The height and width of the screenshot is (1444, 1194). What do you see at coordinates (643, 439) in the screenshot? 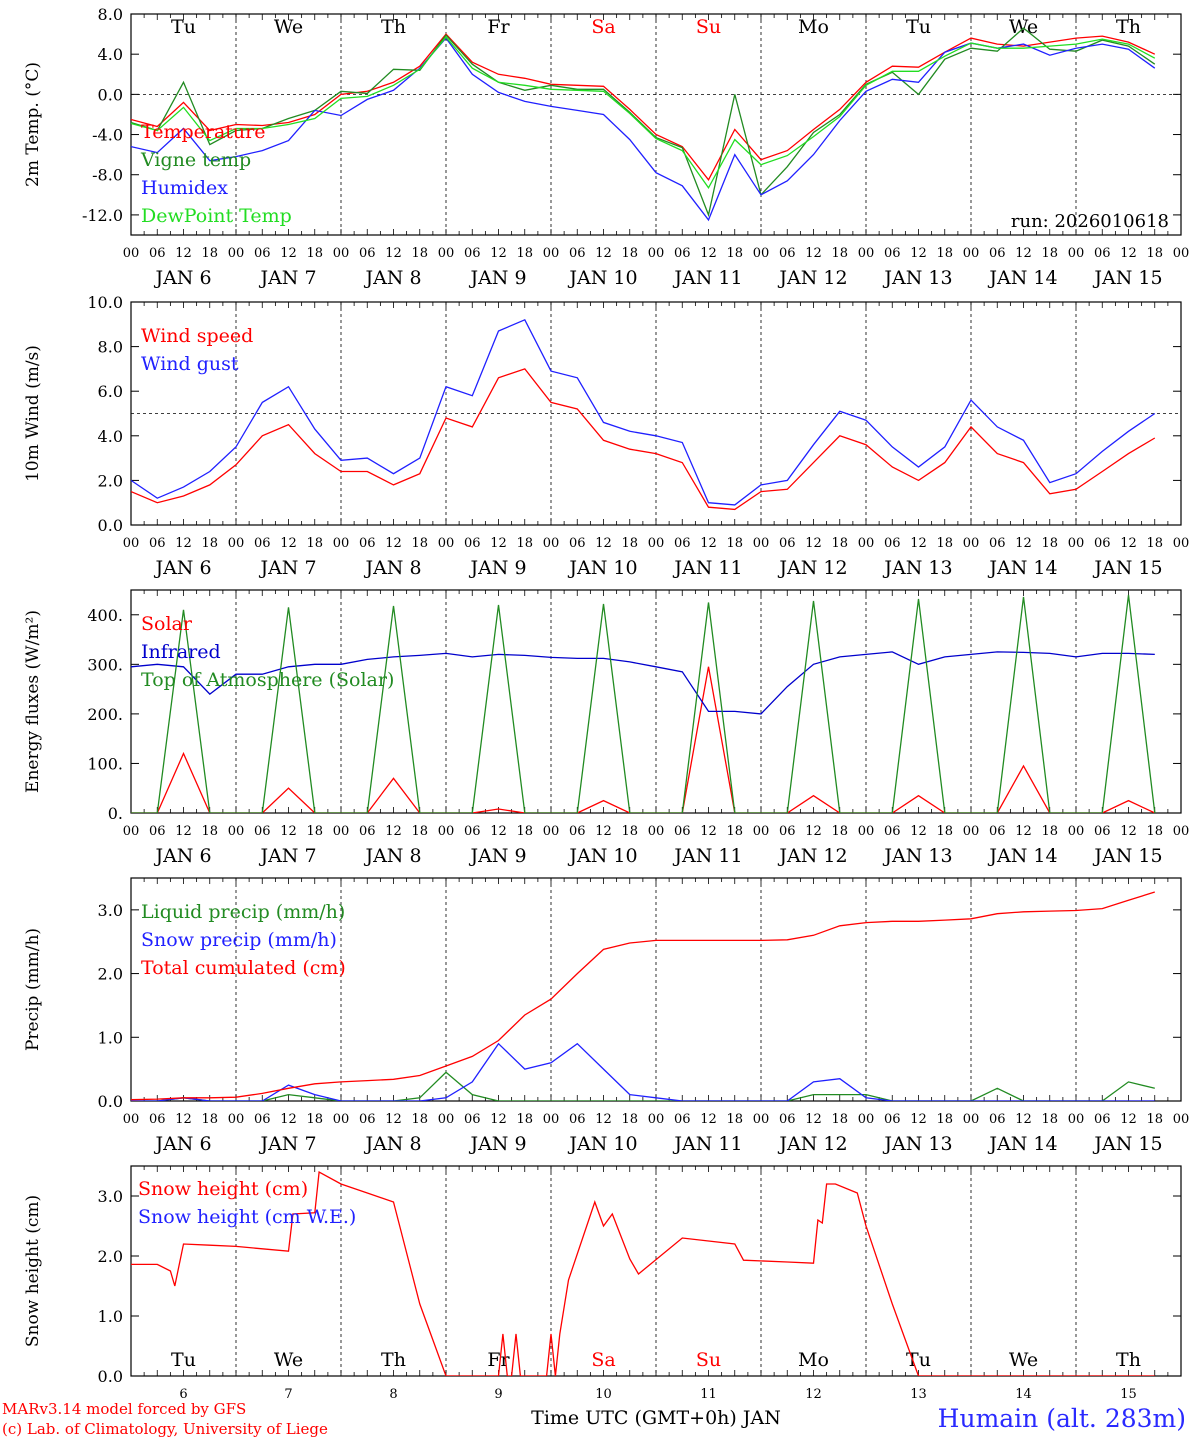
I see `series-line-wind-speed` at bounding box center [643, 439].